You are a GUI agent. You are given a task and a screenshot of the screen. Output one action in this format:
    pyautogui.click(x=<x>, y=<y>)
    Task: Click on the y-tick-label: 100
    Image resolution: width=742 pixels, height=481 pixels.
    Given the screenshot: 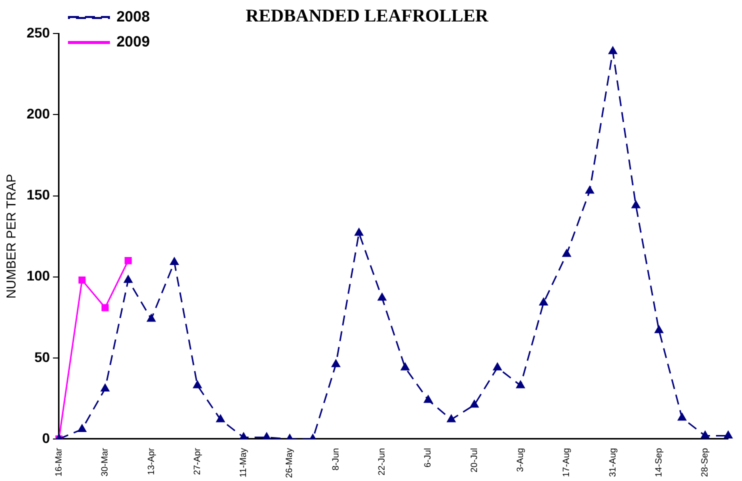 What is the action you would take?
    pyautogui.click(x=38, y=276)
    